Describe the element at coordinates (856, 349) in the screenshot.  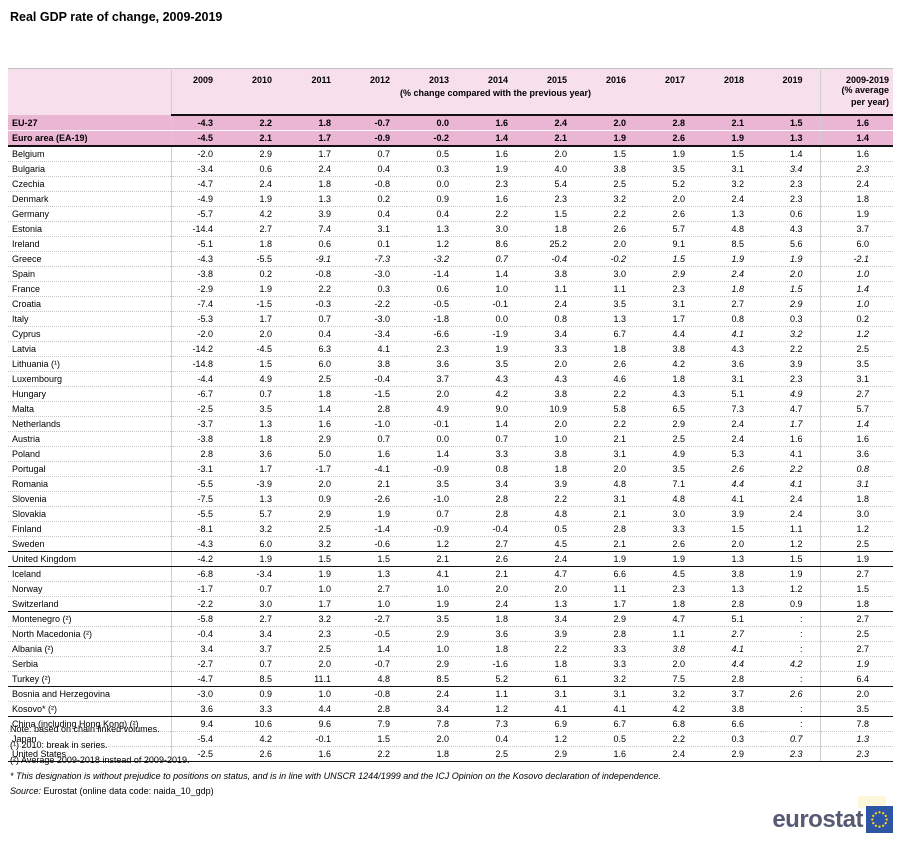
I see `value-cell: 2.5` at that location.